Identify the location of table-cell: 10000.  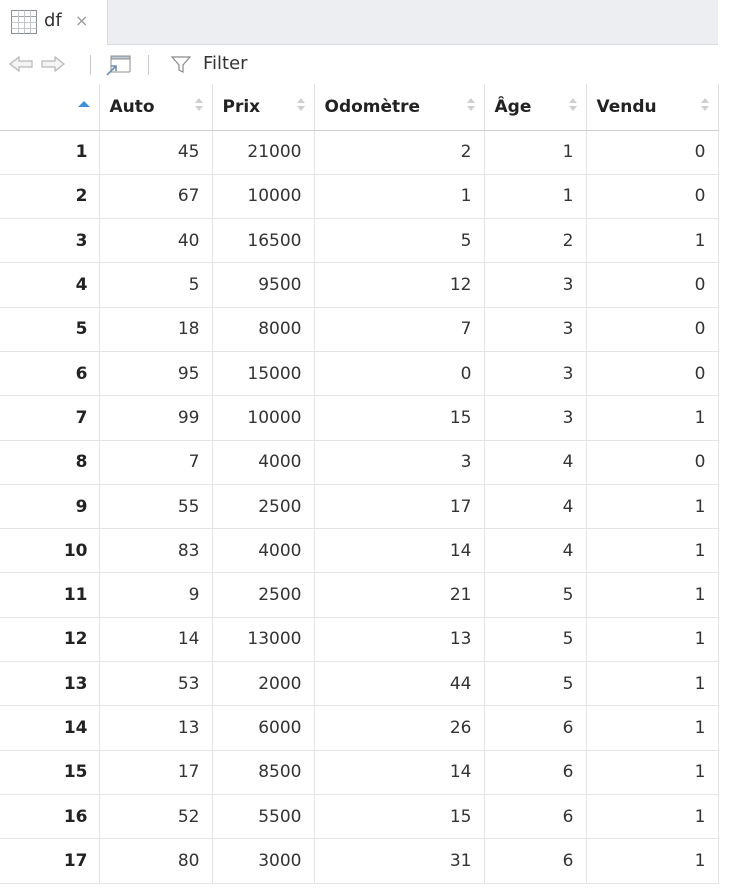
(263, 418).